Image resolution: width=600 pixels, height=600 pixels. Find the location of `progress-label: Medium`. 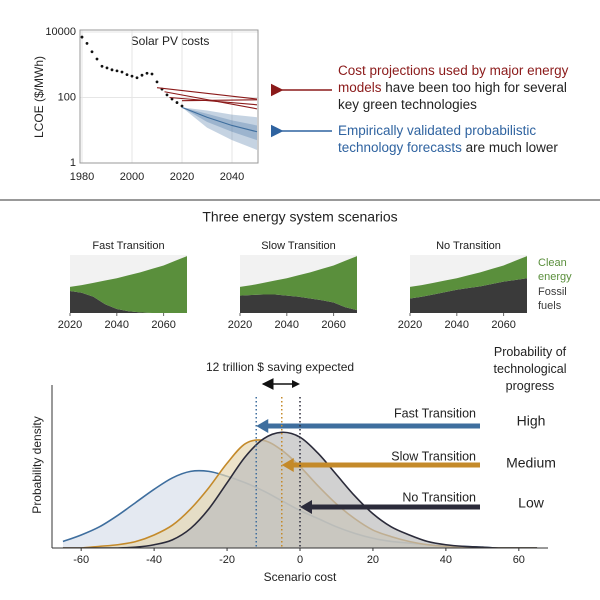

progress-label: Medium is located at coordinates (531, 463).